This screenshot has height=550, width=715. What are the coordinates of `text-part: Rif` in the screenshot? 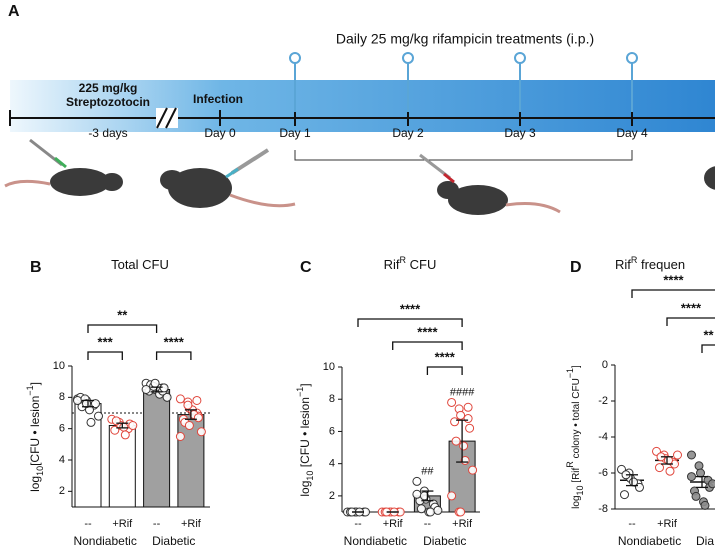 It's located at (623, 264).